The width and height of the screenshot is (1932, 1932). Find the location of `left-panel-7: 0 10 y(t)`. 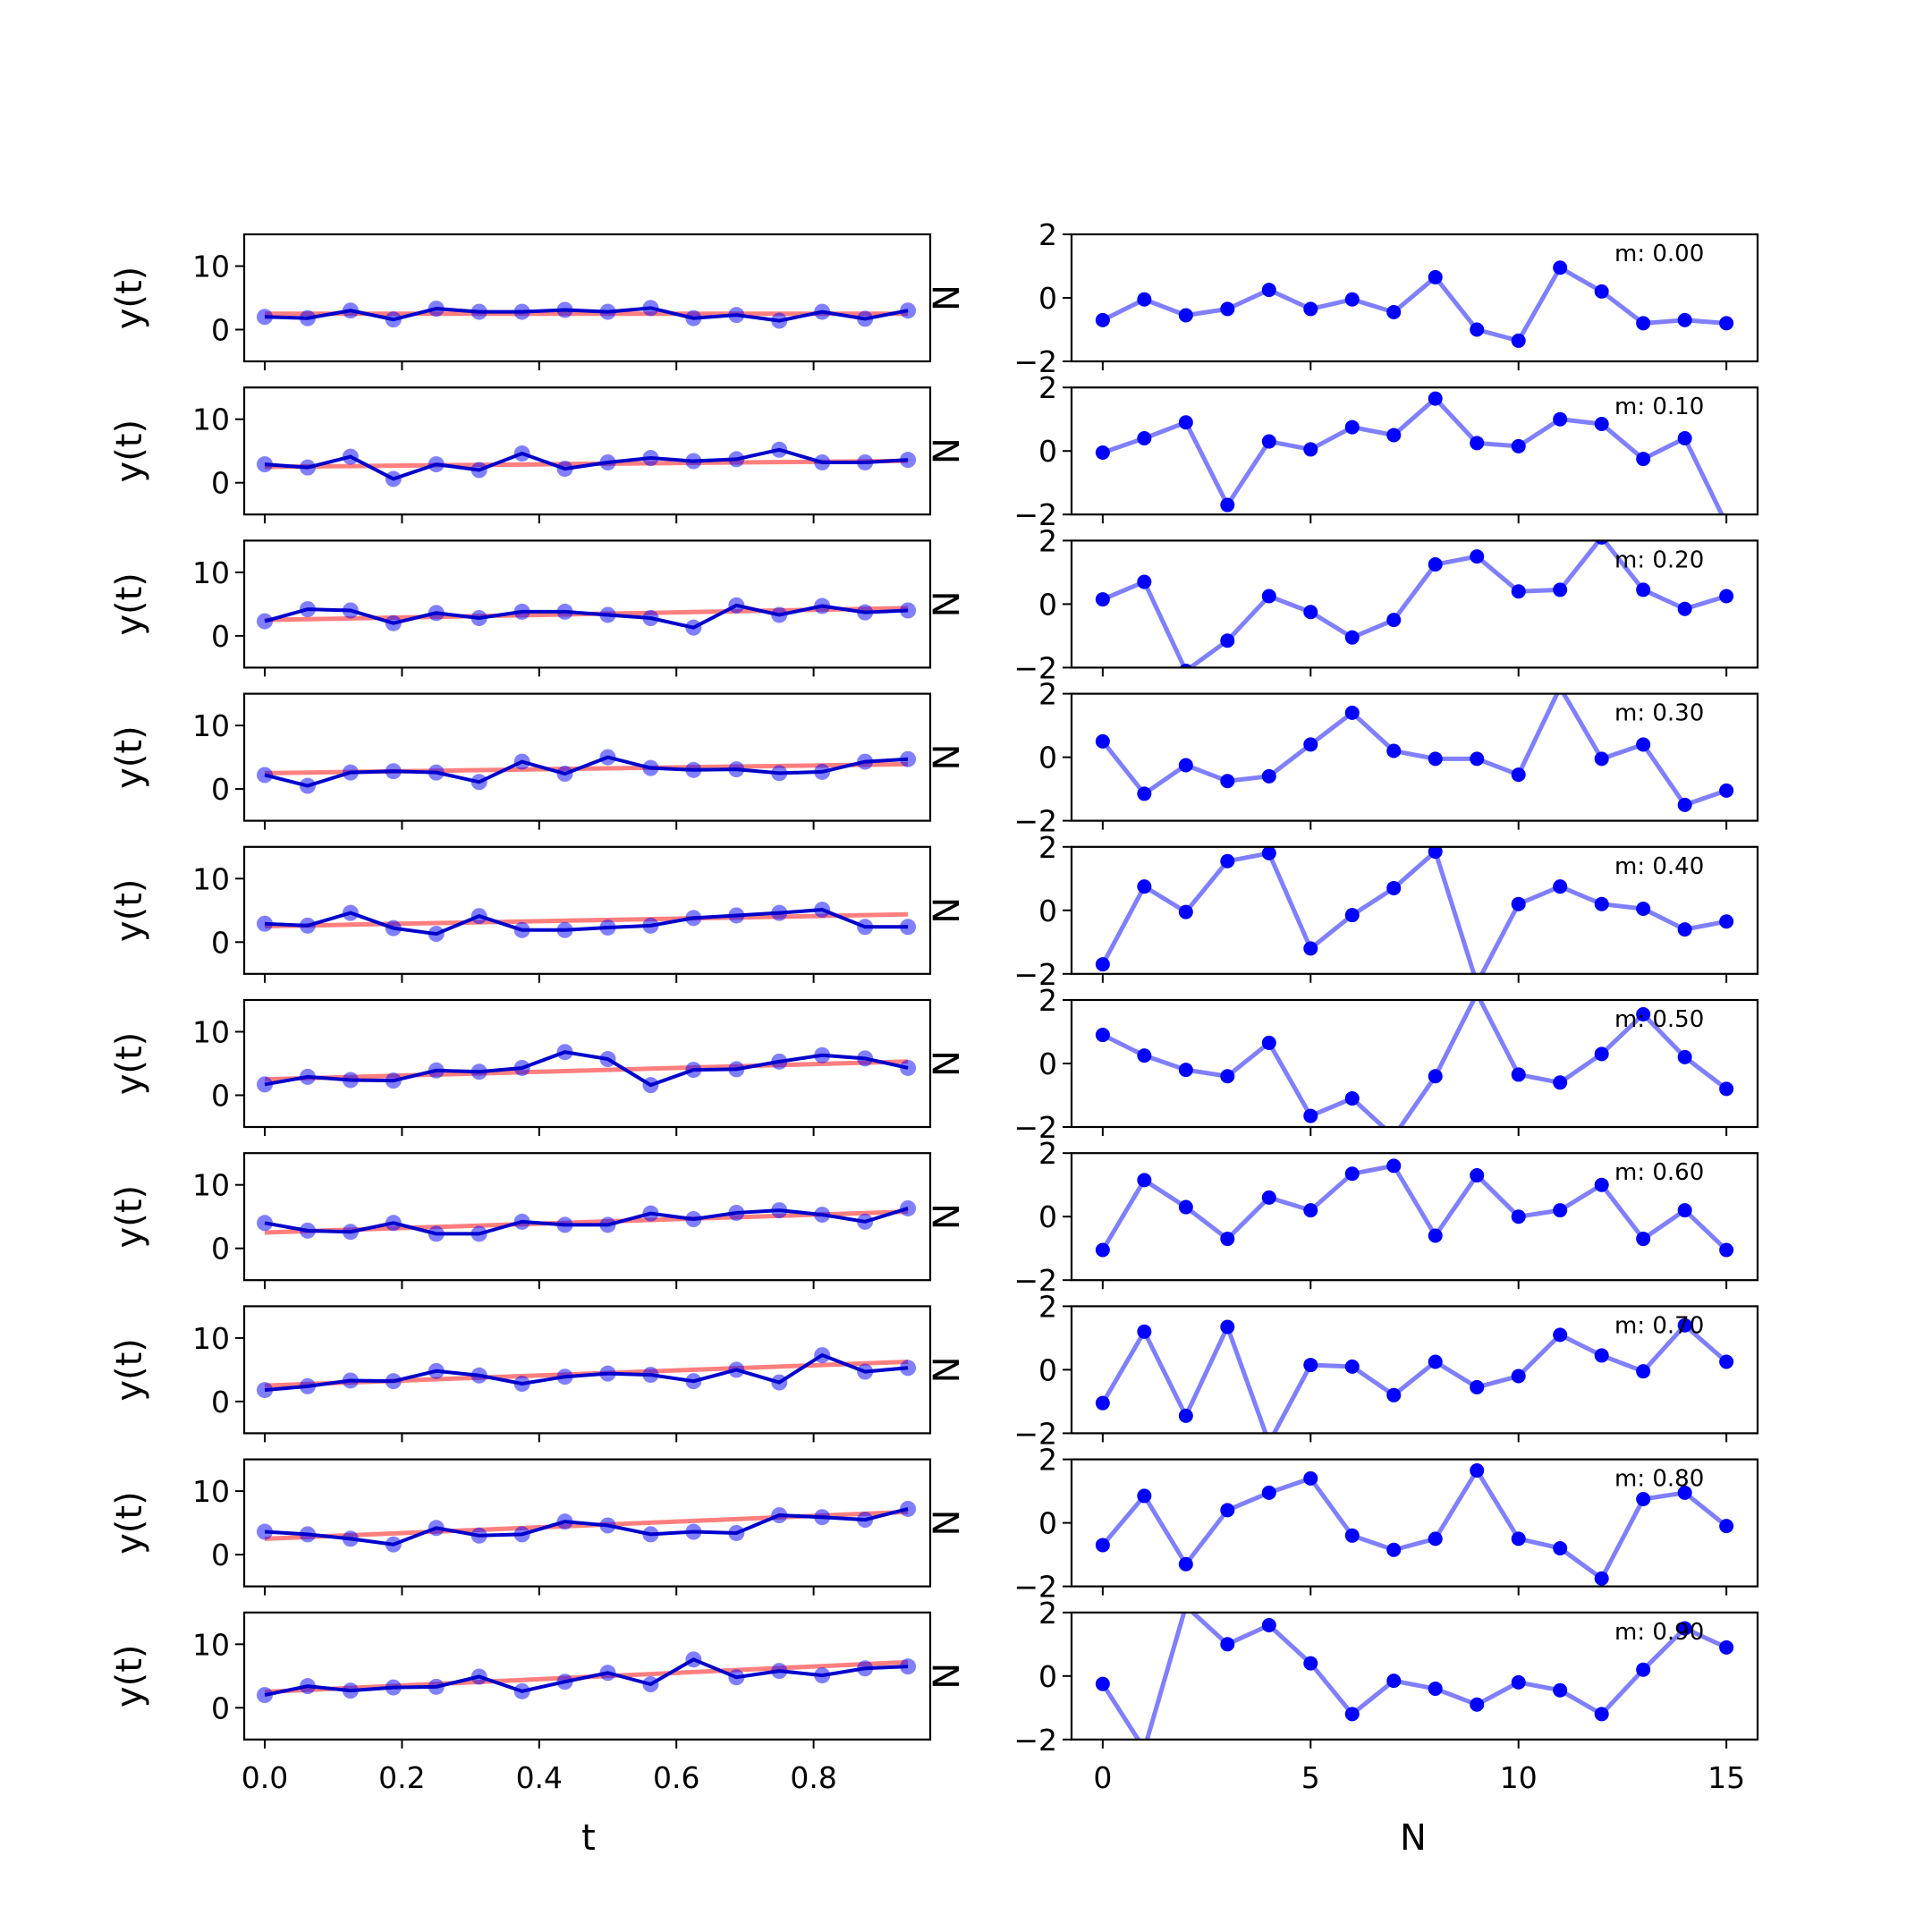

left-panel-7: 0 10 y(t) is located at coordinates (520, 1374).